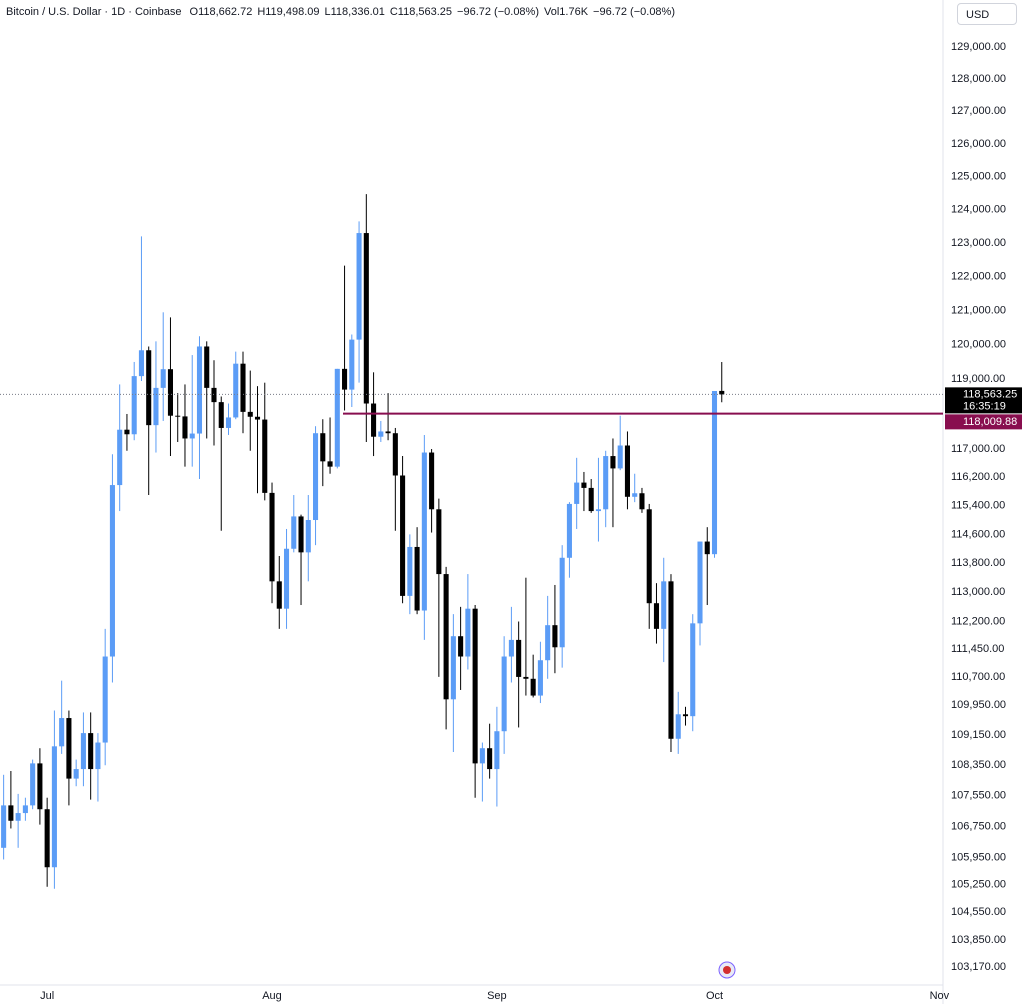  Describe the element at coordinates (978, 677) in the screenshot. I see `y-tick-label: 110,700.00` at that location.